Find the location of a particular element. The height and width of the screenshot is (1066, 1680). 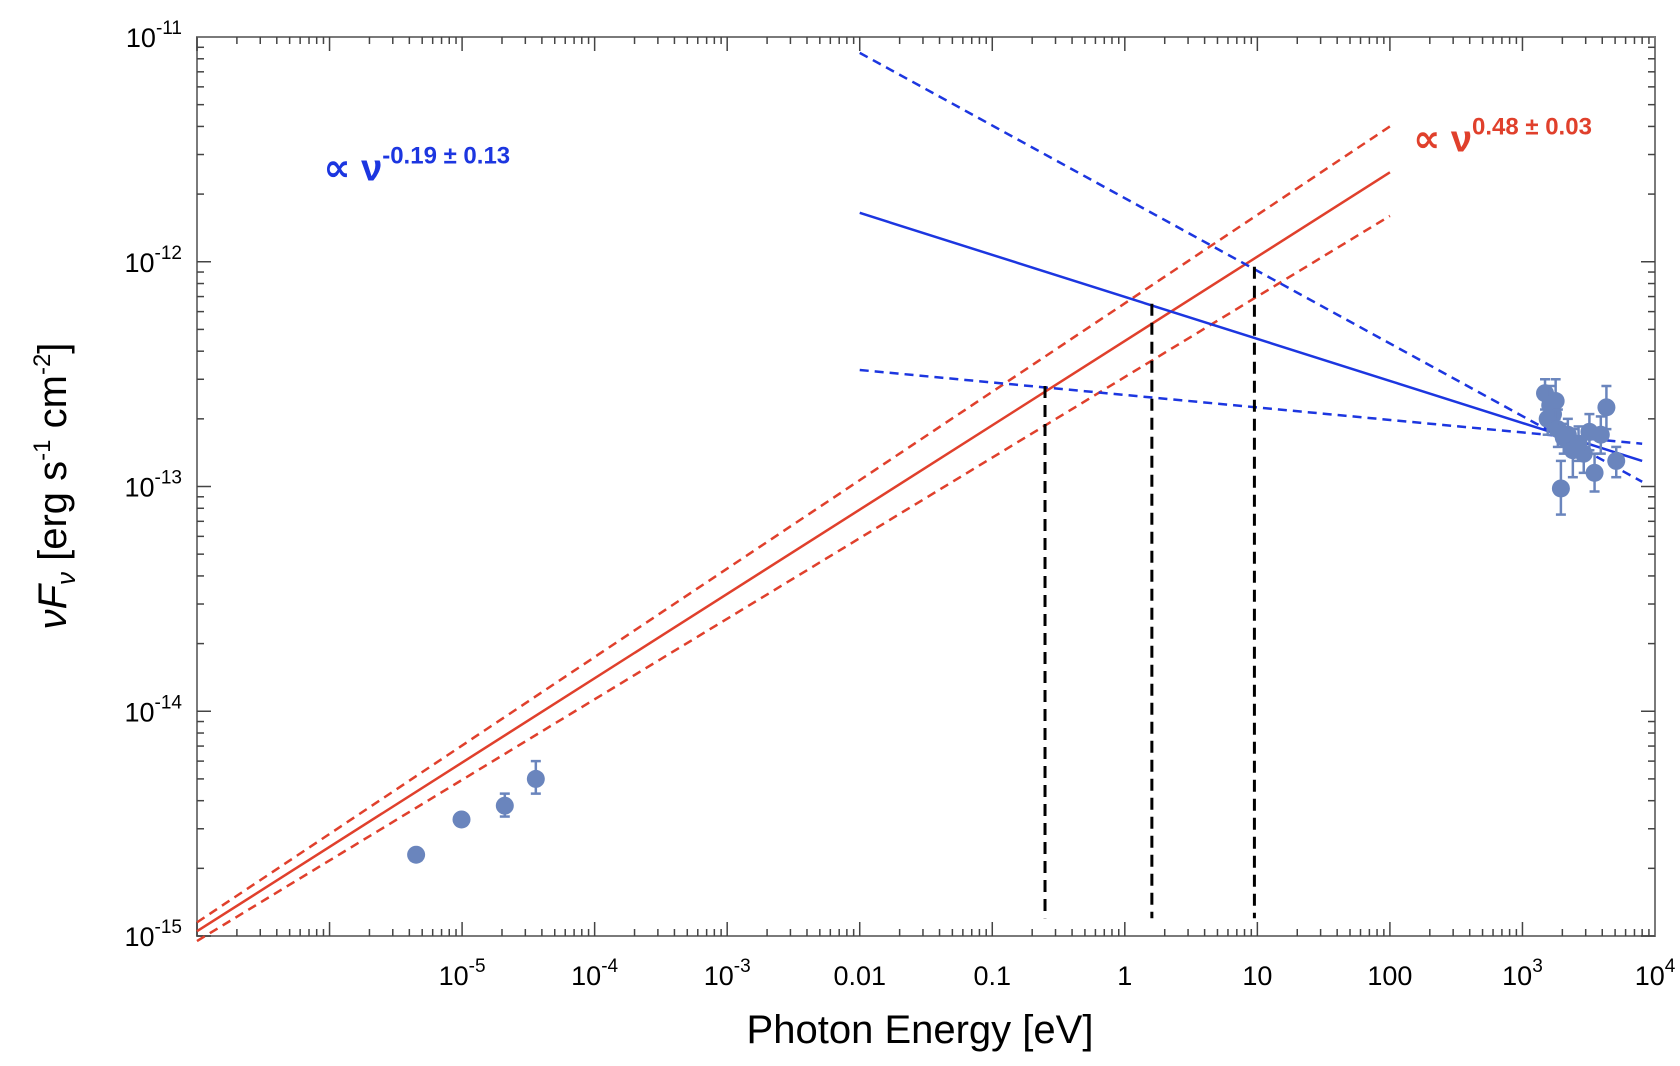

red-slope-label: ∝ ν0.48 ± 0.03 is located at coordinates (1502, 136).